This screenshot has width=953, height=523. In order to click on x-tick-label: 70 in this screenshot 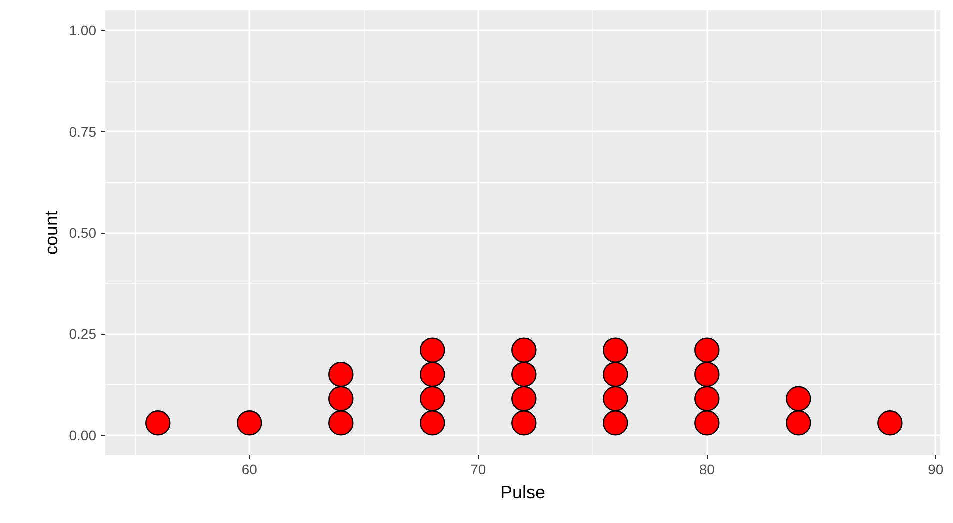, I will do `click(478, 470)`.